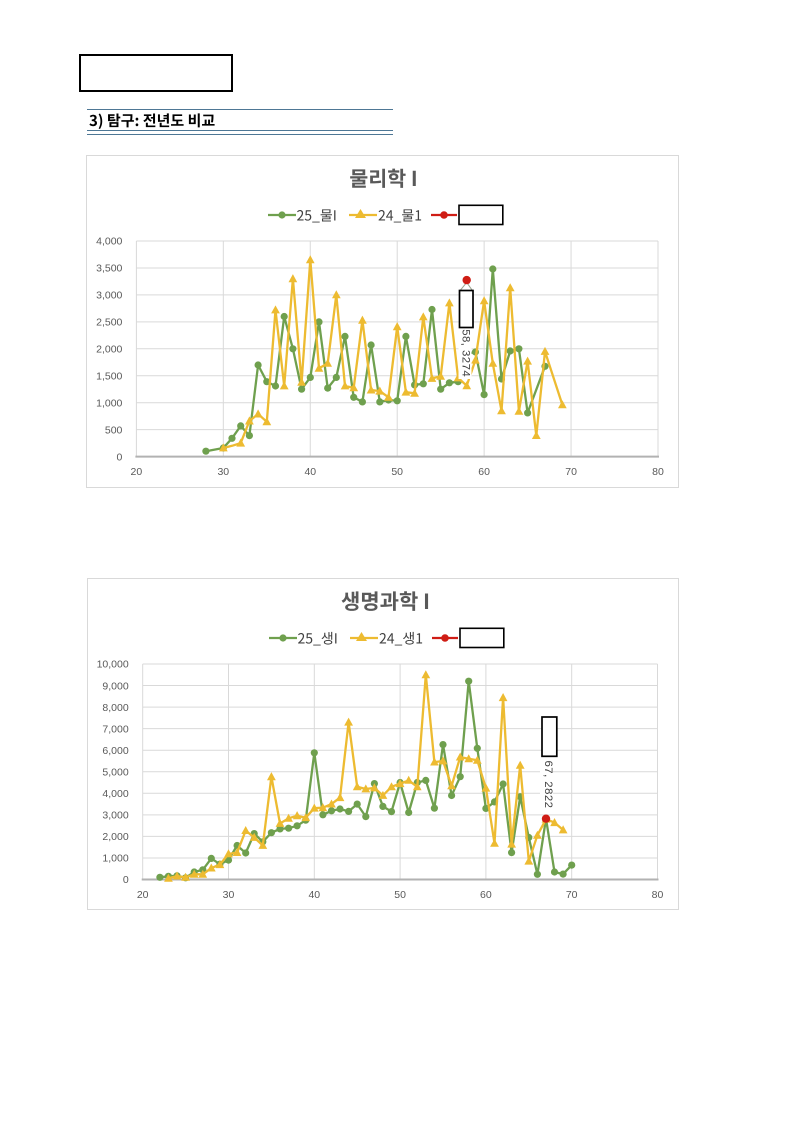  Describe the element at coordinates (109, 323) in the screenshot. I see `svg-text: 2,500` at that location.